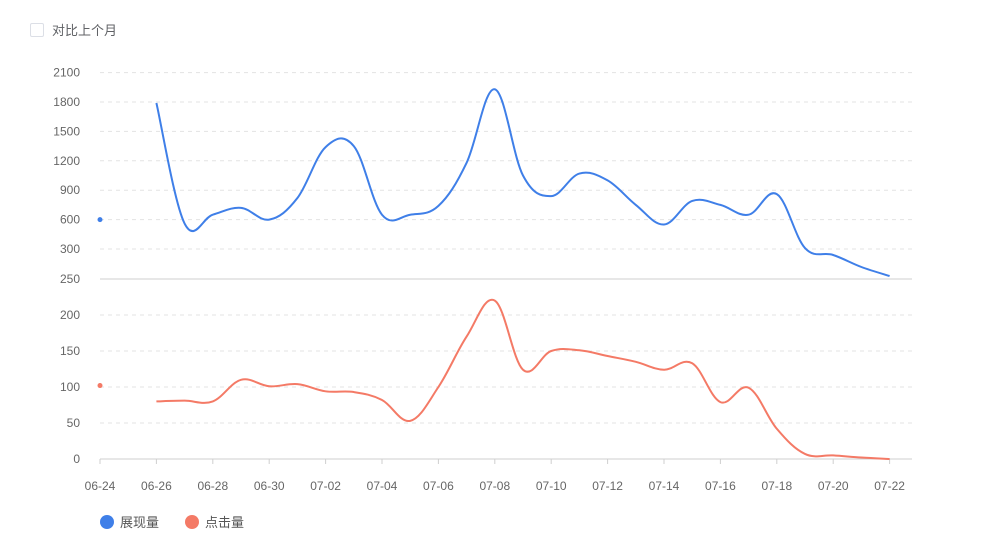 The image size is (1007, 554). What do you see at coordinates (70, 190) in the screenshot?
I see `y-tick-label: 900` at bounding box center [70, 190].